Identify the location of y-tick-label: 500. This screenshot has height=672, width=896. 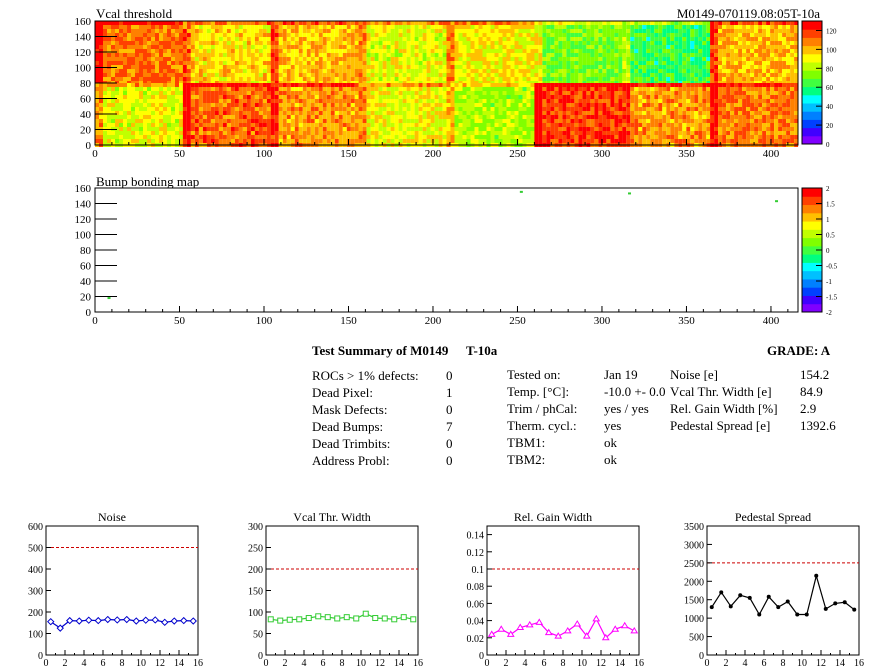
(696, 638).